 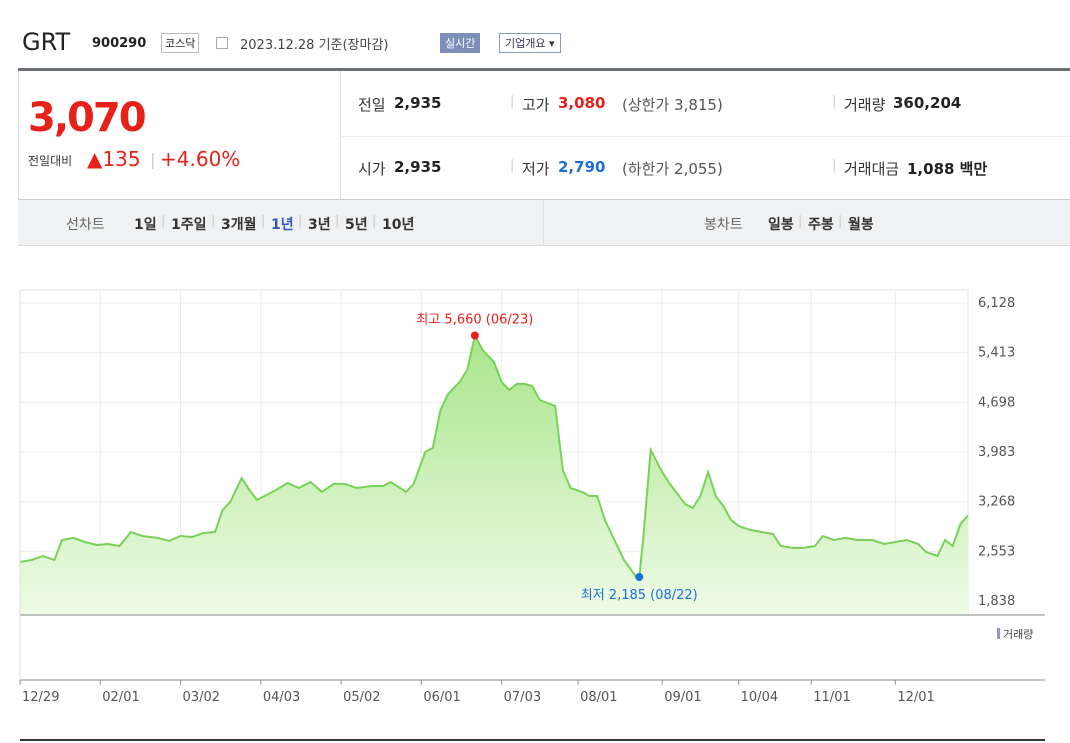 I want to click on tab-label: 봉차트, so click(x=723, y=225).